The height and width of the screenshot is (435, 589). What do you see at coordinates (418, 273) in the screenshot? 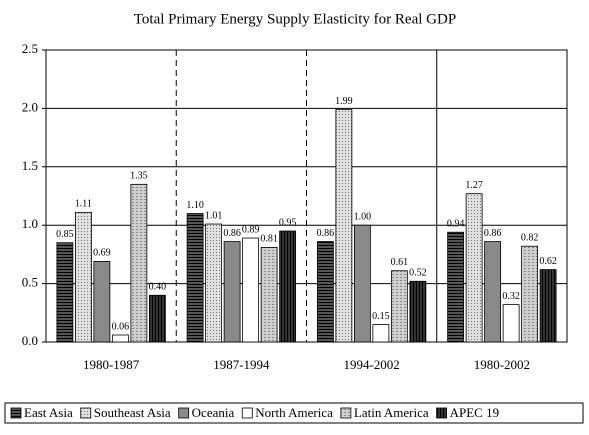
I see `value-label: 0.52` at bounding box center [418, 273].